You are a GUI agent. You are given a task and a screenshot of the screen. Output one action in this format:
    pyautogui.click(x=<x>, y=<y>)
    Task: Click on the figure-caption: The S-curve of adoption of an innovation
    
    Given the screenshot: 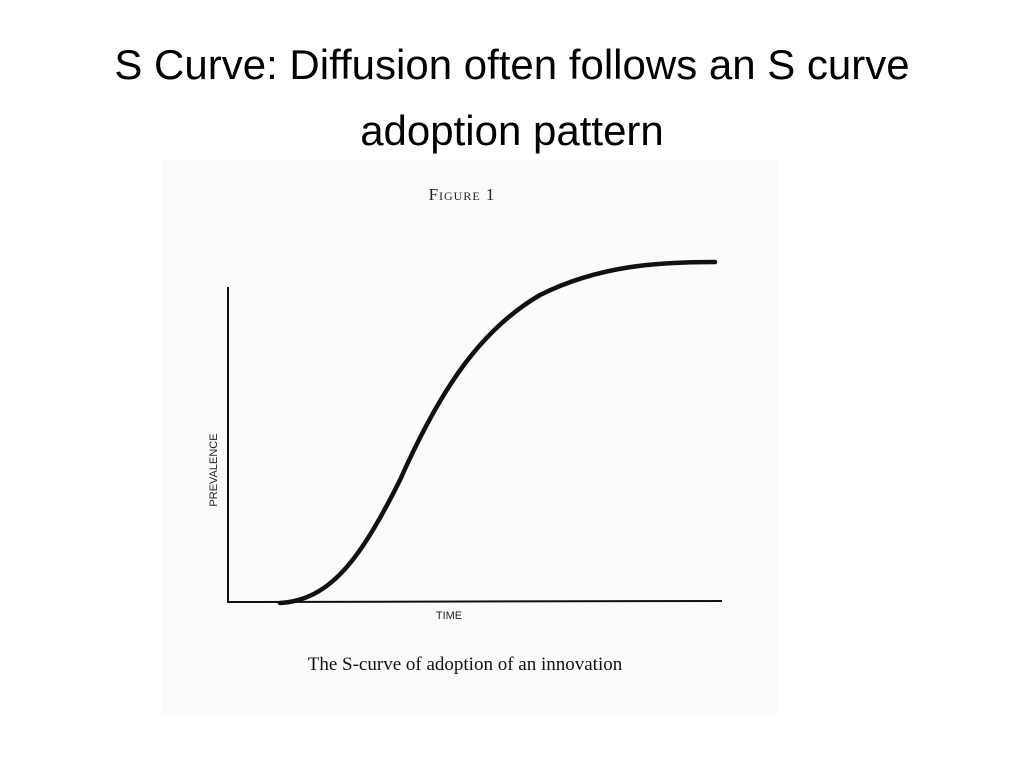 What is the action you would take?
    pyautogui.click(x=465, y=664)
    